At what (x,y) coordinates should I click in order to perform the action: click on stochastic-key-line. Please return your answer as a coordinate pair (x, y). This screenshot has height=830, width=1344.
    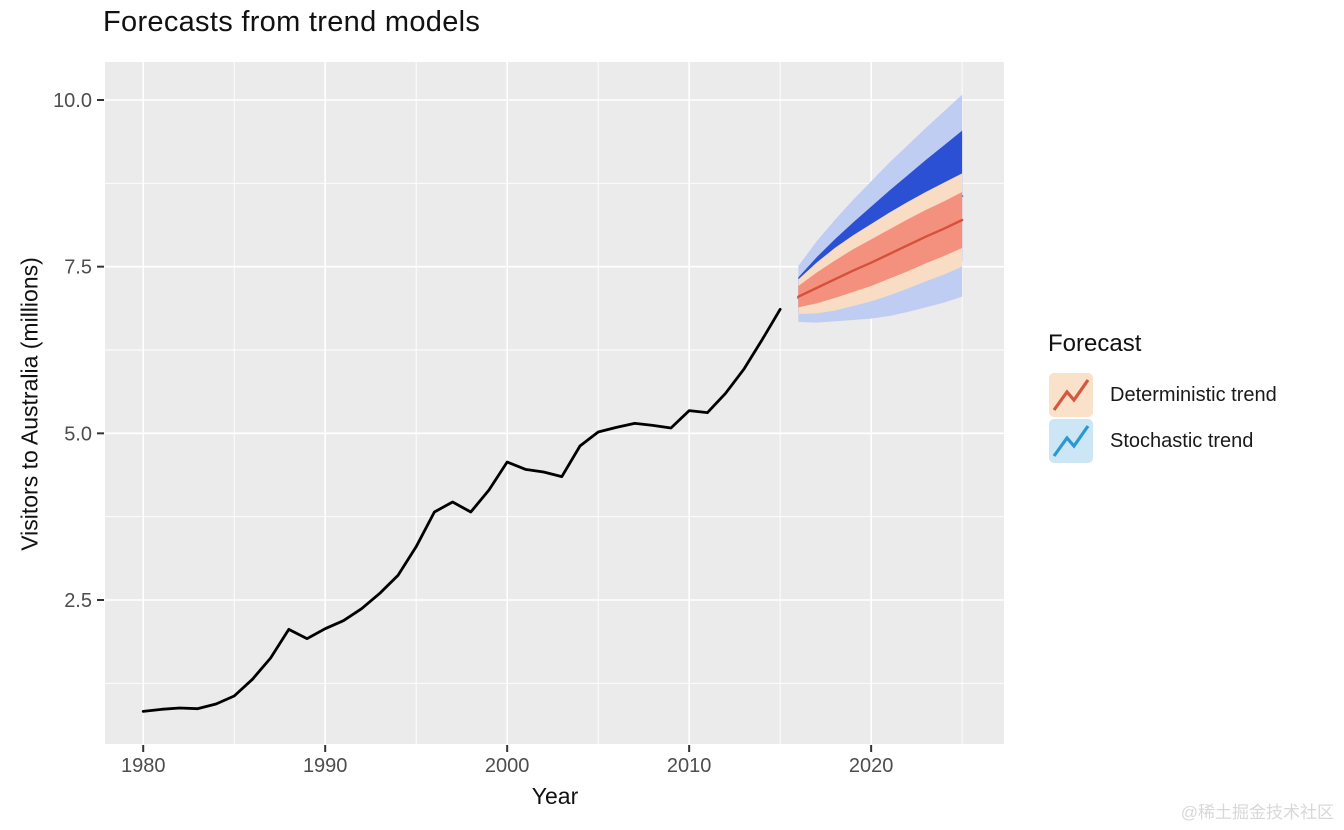
    Looking at the image, I should click on (1071, 441).